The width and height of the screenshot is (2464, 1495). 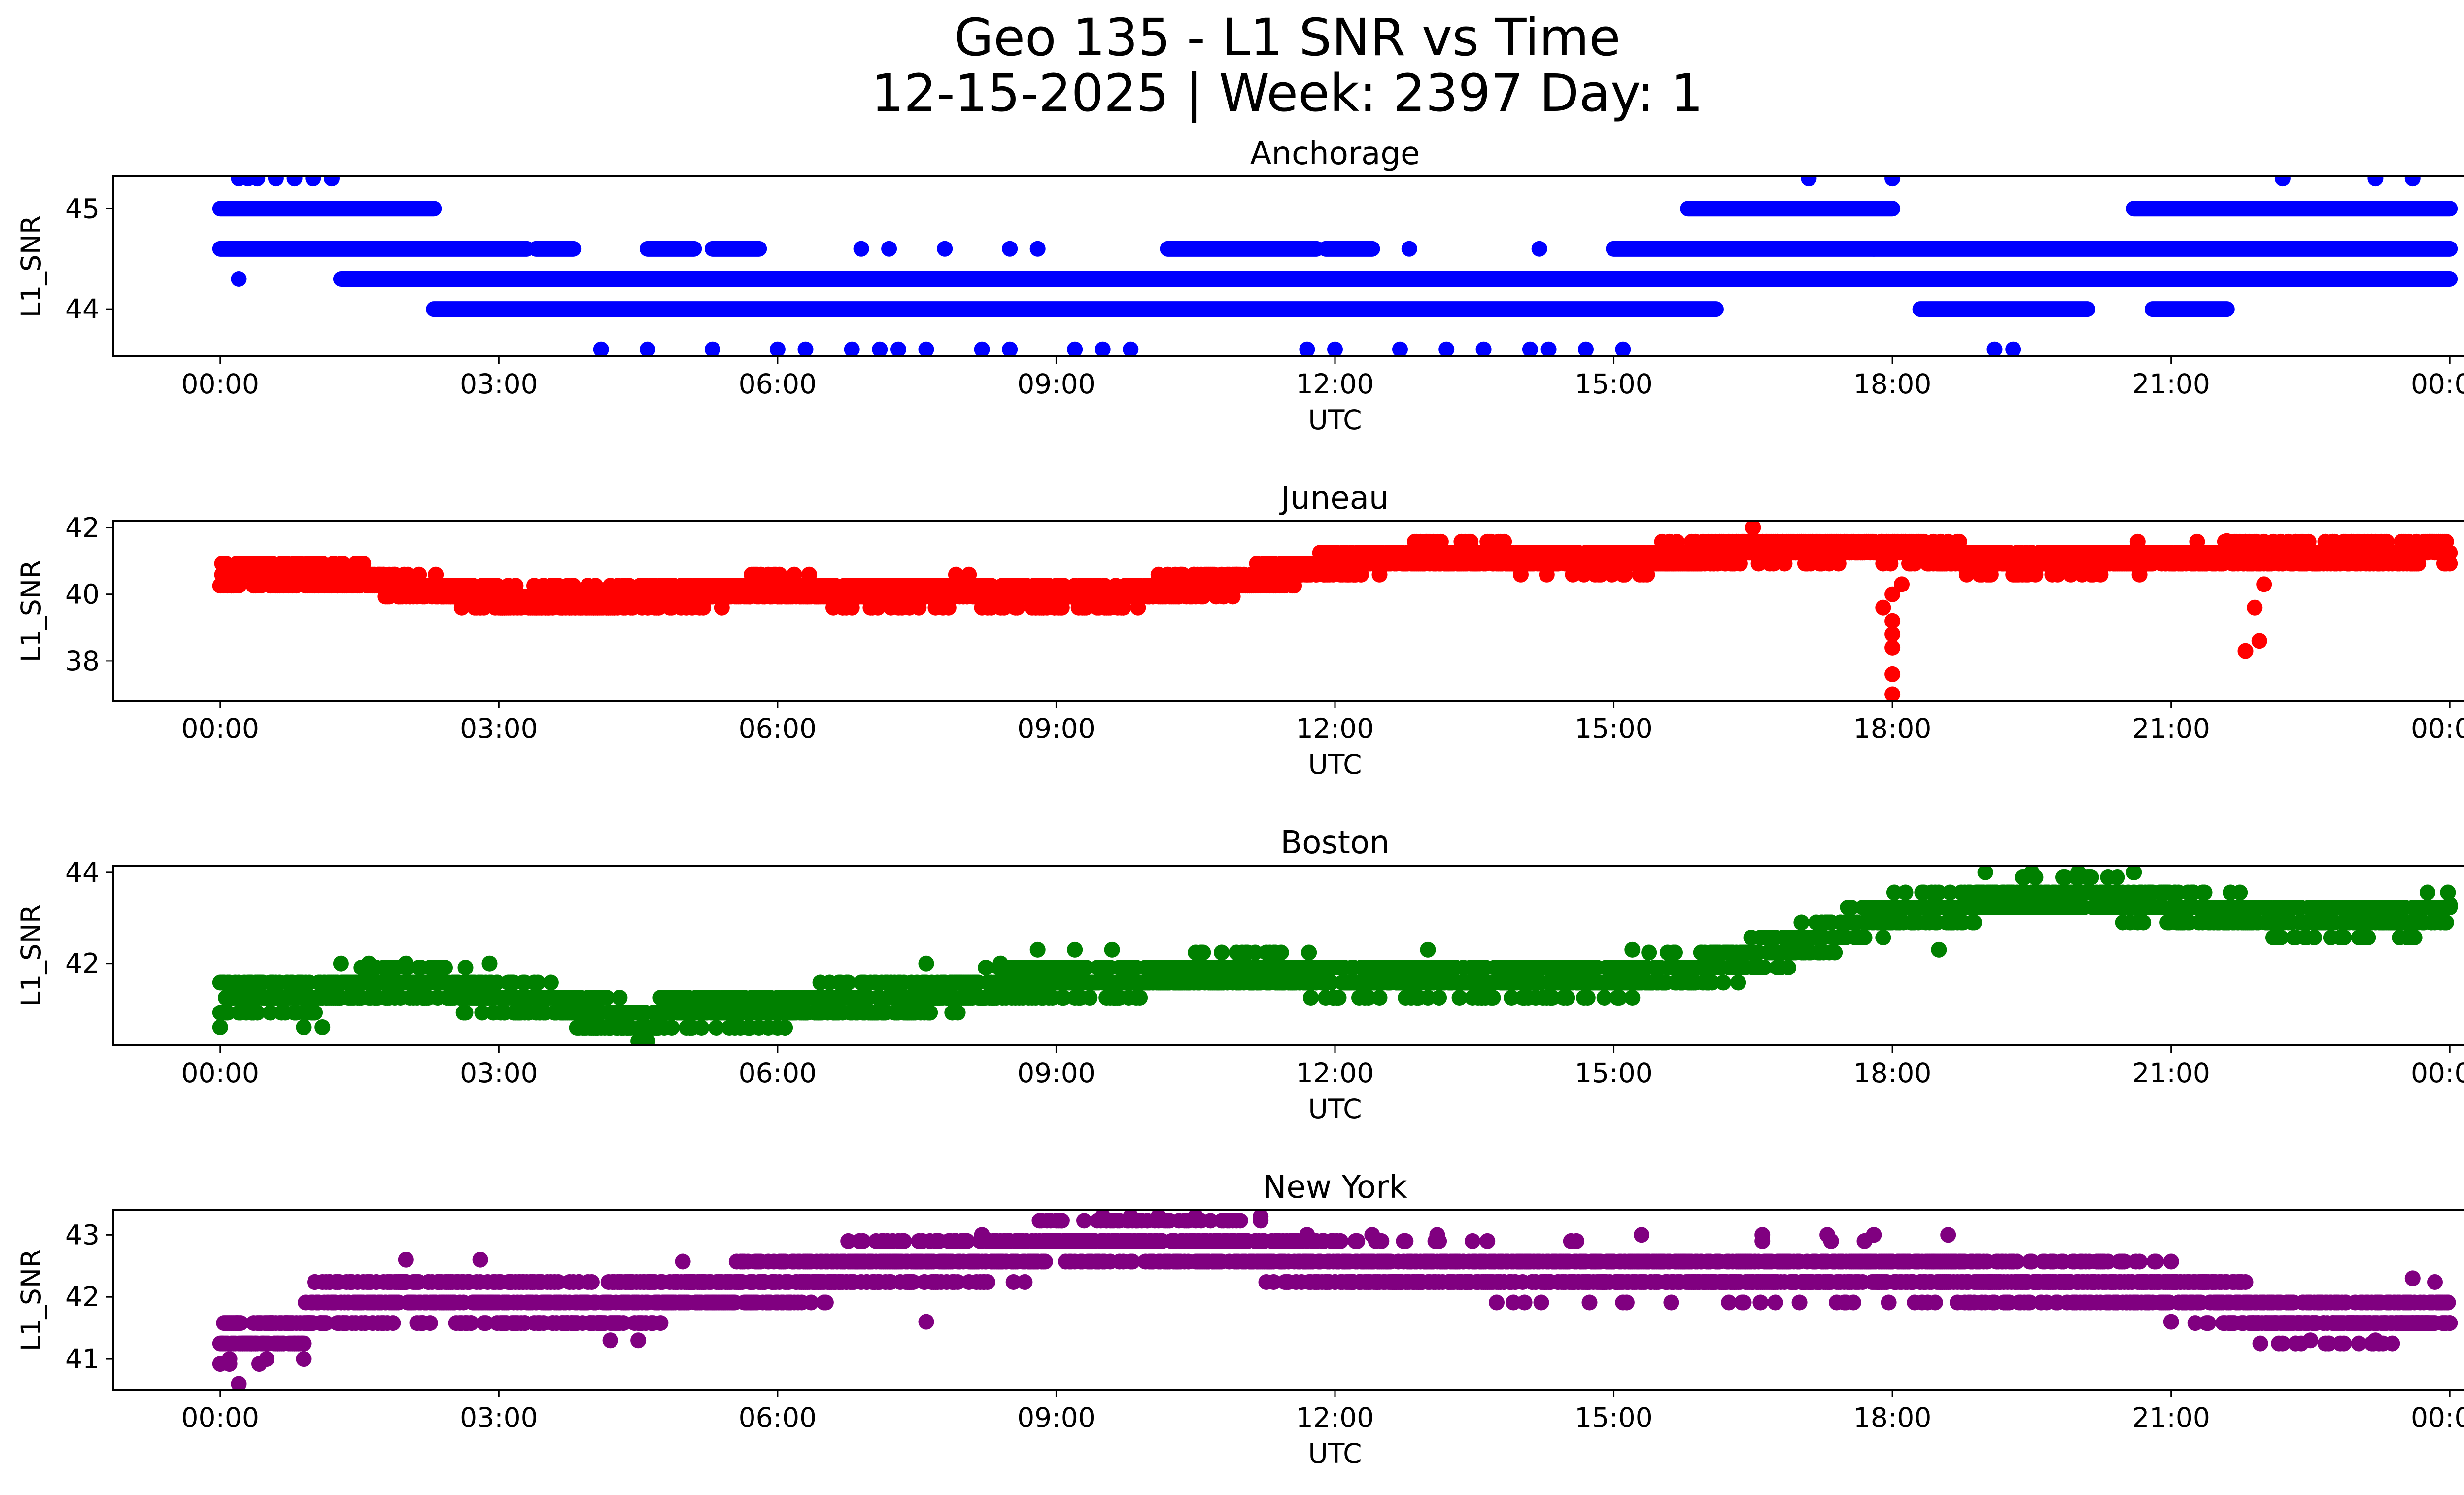 What do you see at coordinates (82, 208) in the screenshot?
I see `y-tick-label: 45` at bounding box center [82, 208].